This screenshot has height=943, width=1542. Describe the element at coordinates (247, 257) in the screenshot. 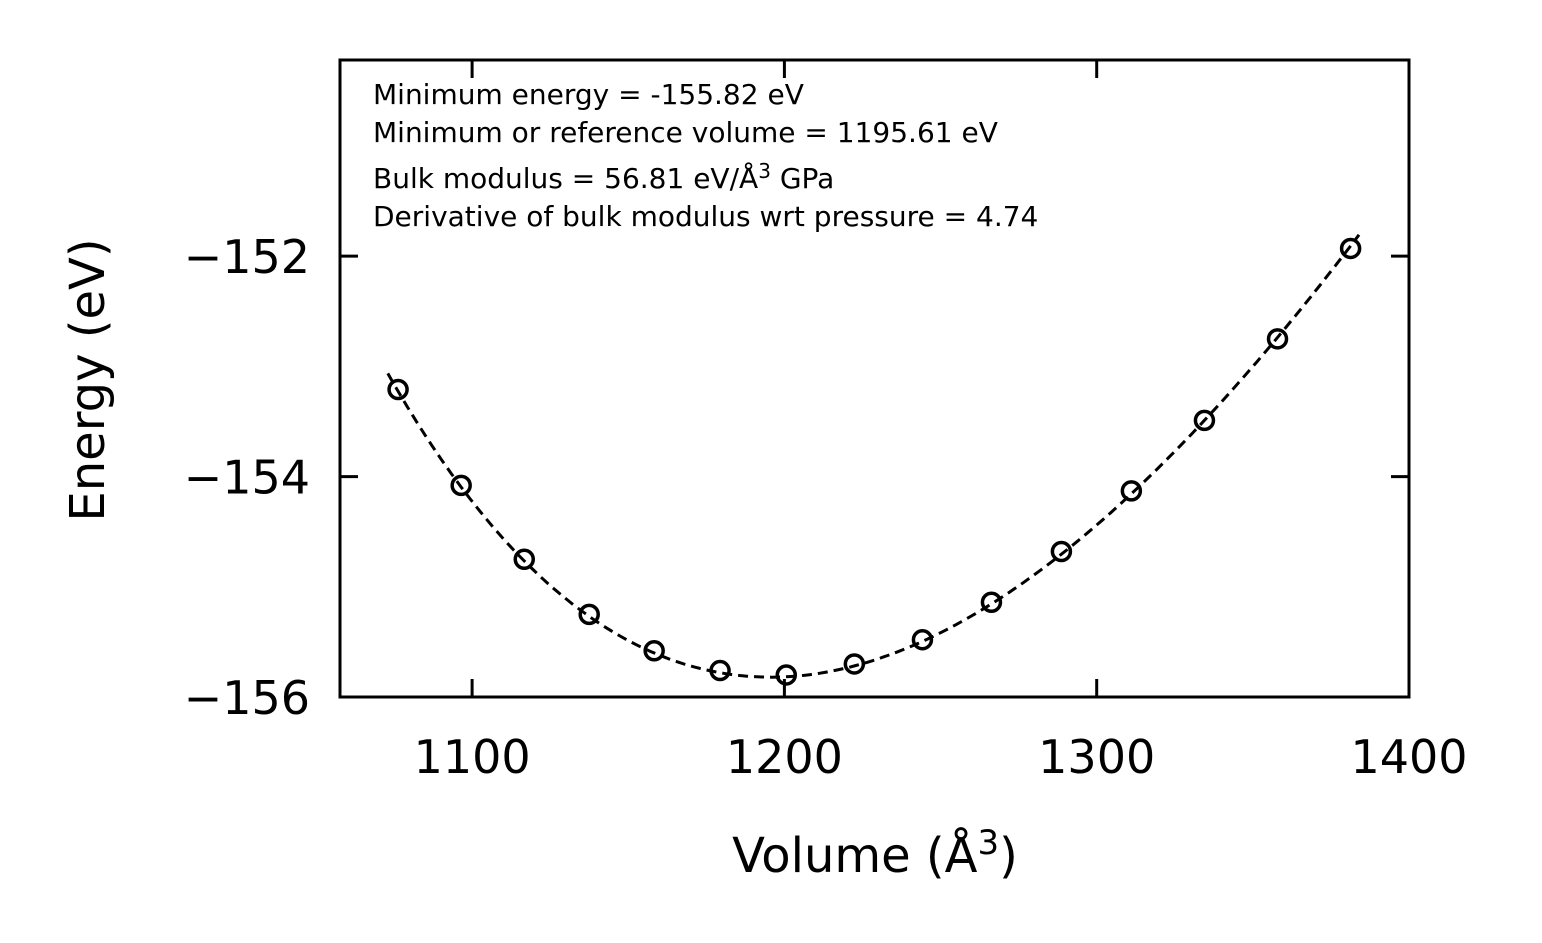

I see `y-tick-label: −152` at that location.